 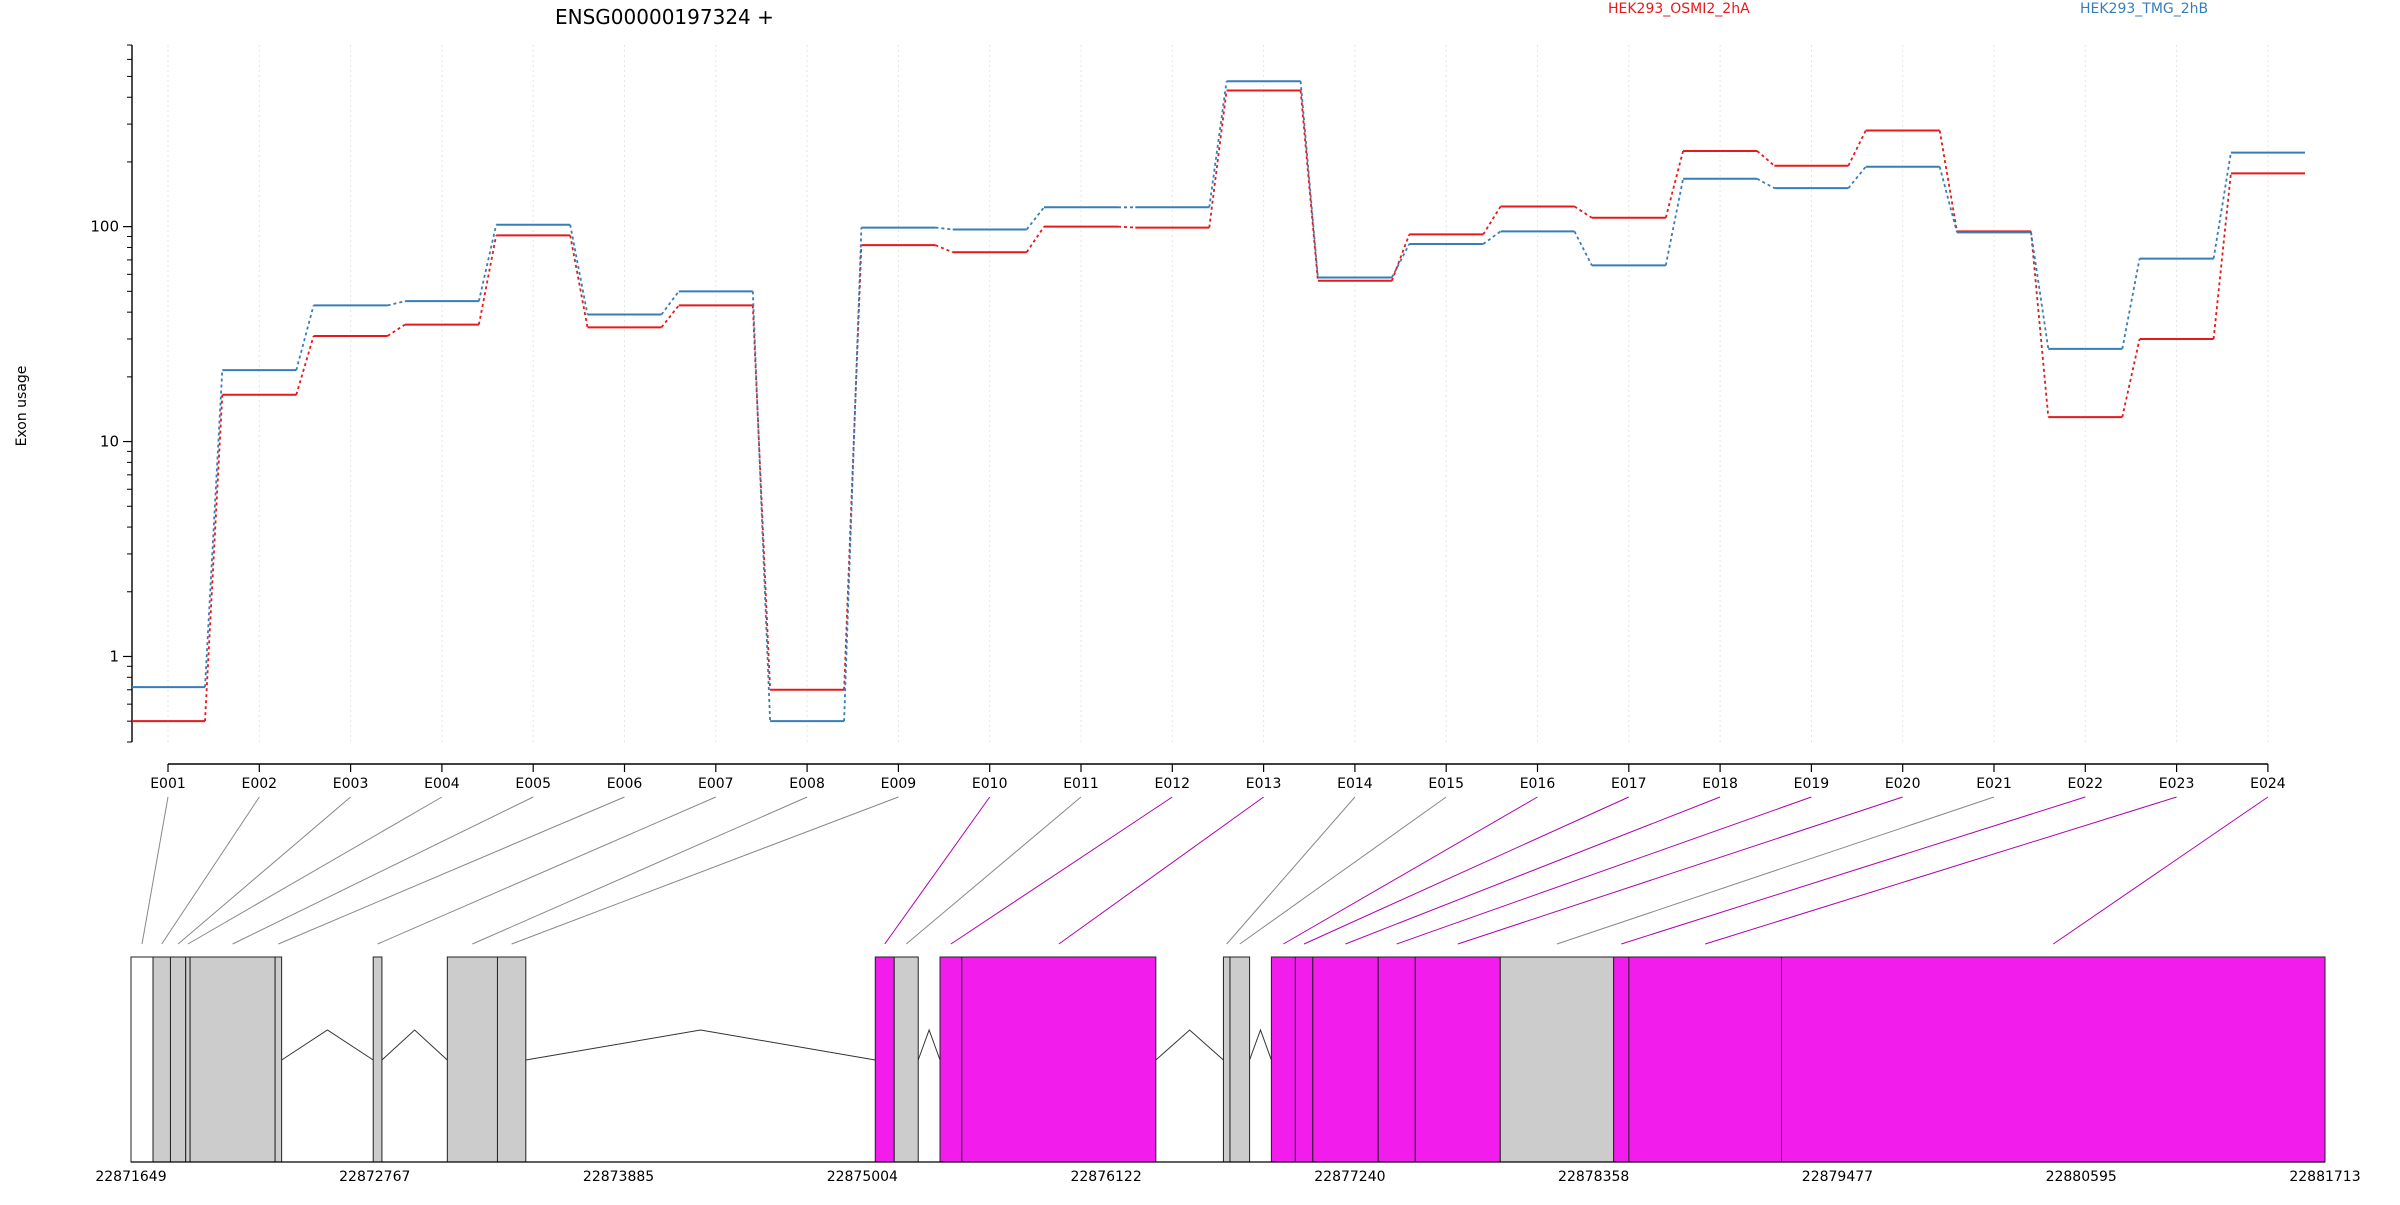 I want to click on x-tick-label-E022: E022, so click(x=2086, y=784).